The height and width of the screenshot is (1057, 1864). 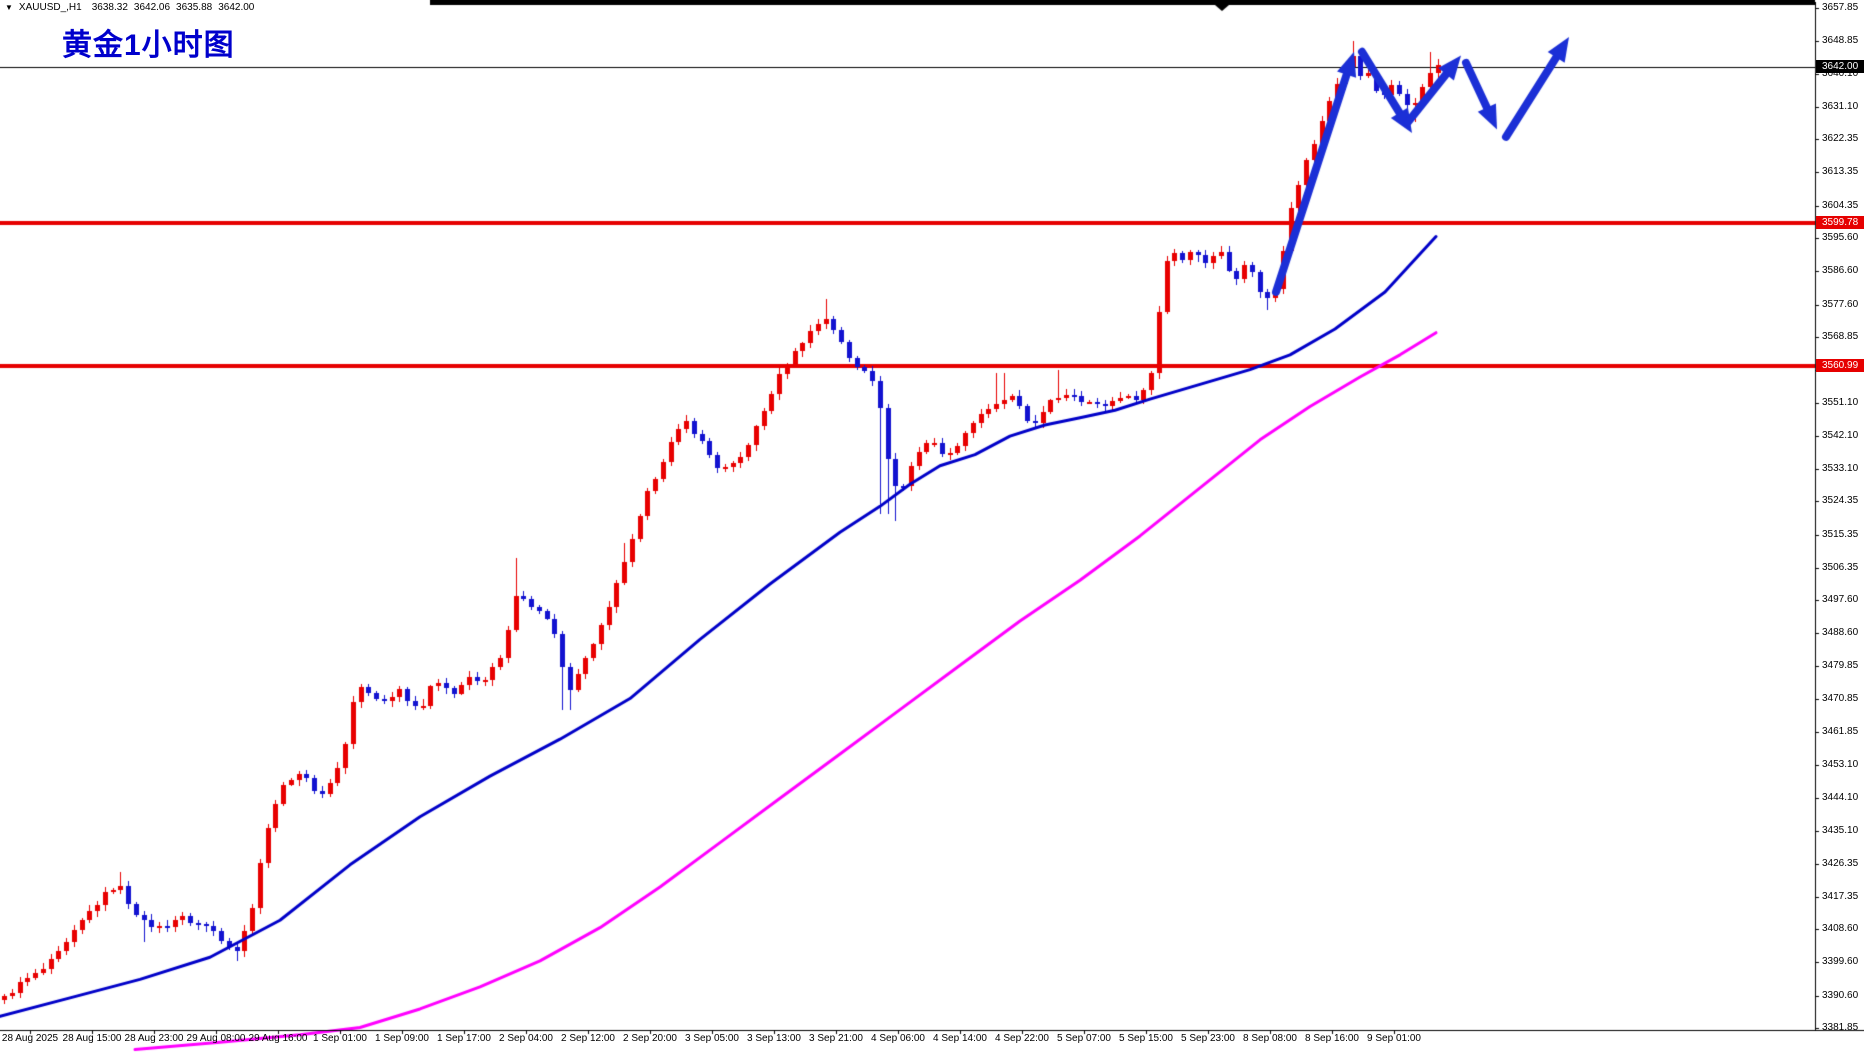 I want to click on price-tick-label: 3417.35, so click(x=1840, y=896).